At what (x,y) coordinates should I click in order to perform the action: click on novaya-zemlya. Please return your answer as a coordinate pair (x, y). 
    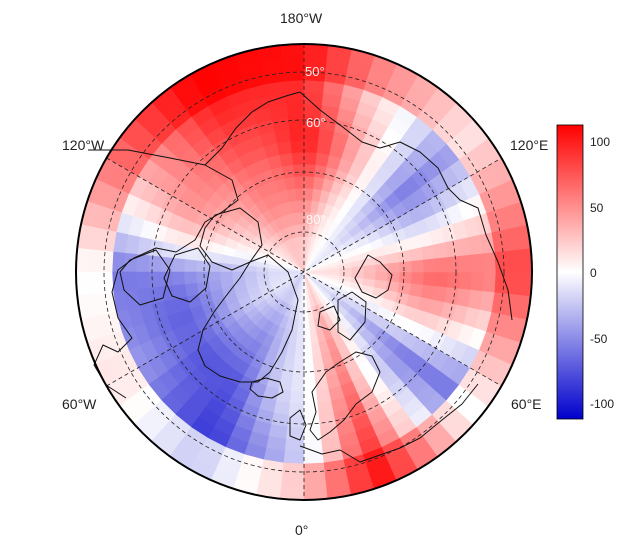
    Looking at the image, I should click on (352, 316).